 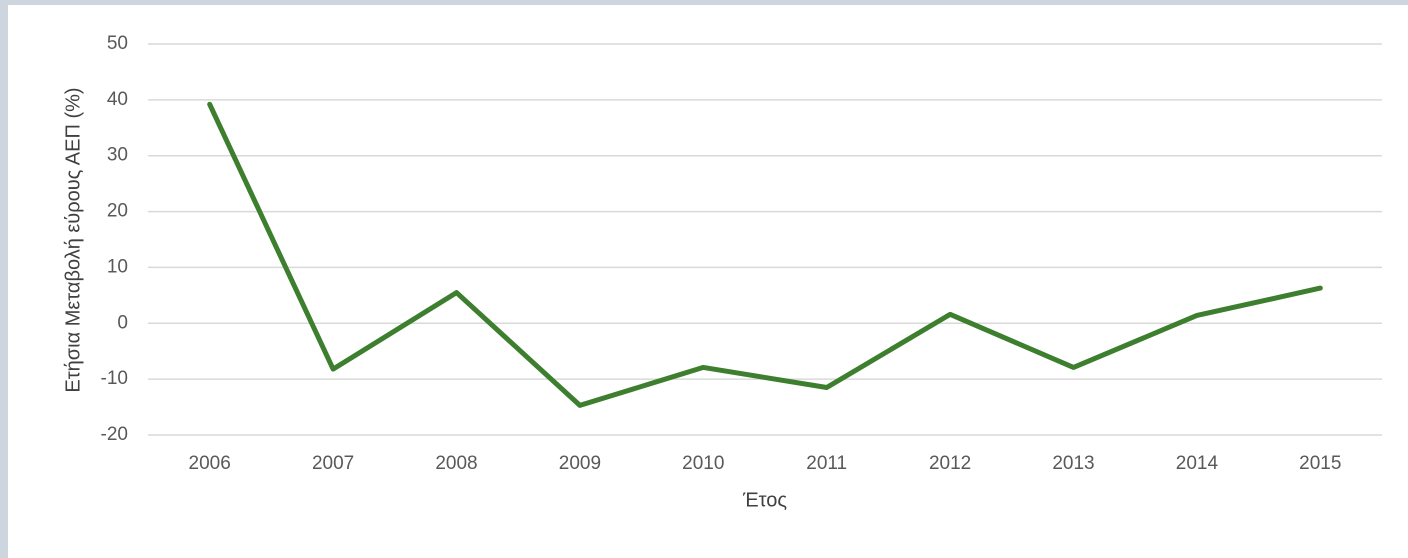 What do you see at coordinates (764, 500) in the screenshot?
I see `x-axis-title: Έτος` at bounding box center [764, 500].